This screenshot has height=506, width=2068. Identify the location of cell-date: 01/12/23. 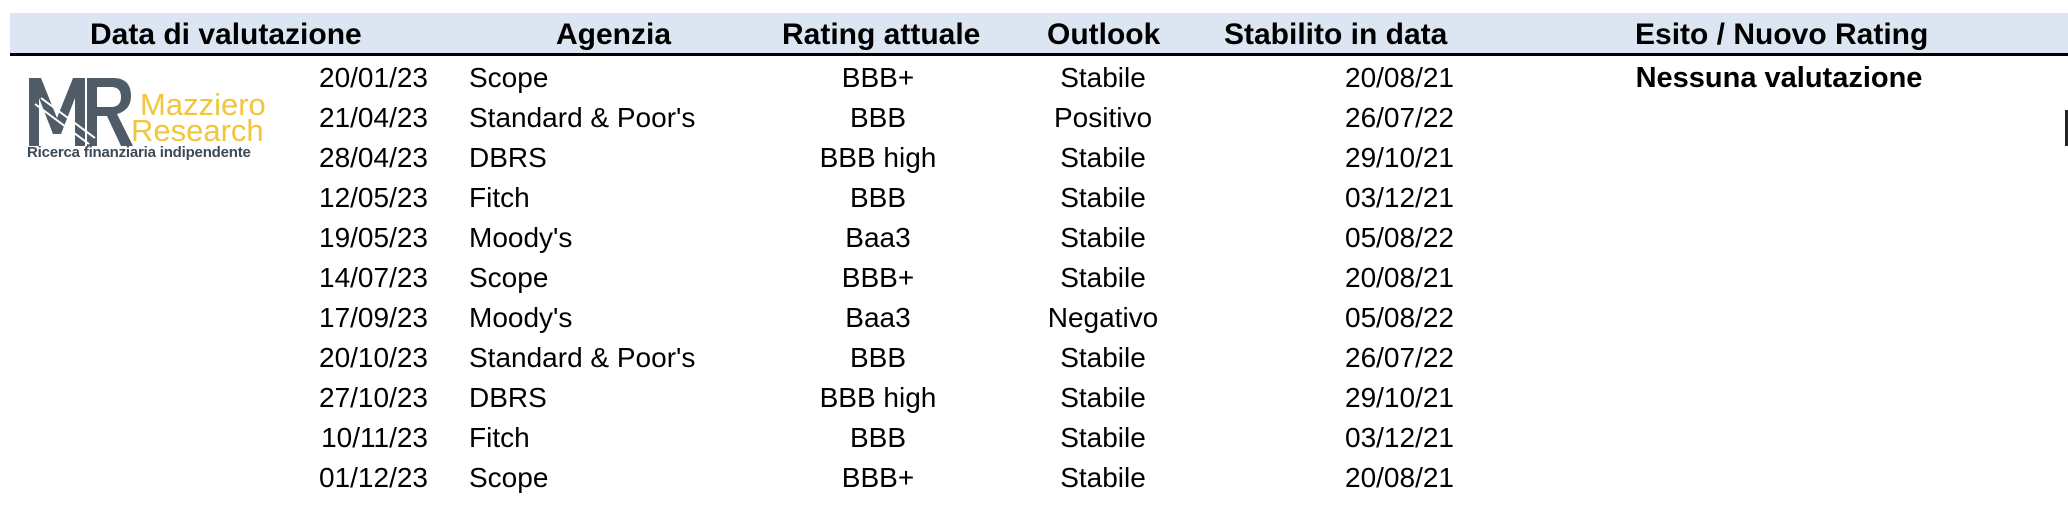
(373, 477).